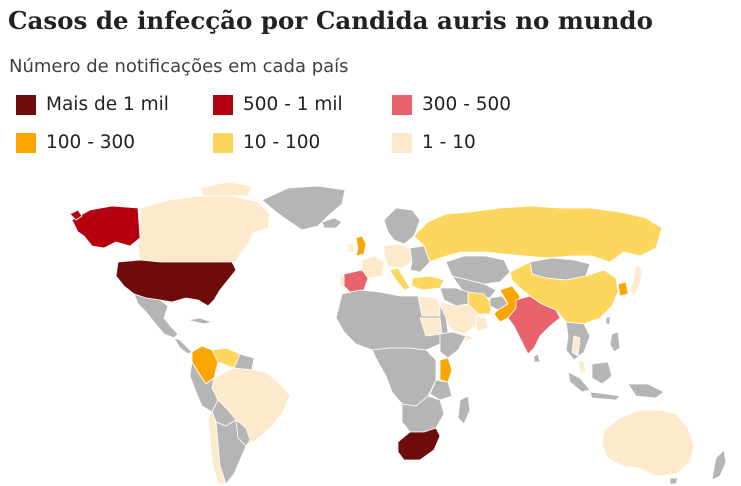 This screenshot has height=486, width=741. Describe the element at coordinates (464, 410) in the screenshot. I see `madagascar` at that location.